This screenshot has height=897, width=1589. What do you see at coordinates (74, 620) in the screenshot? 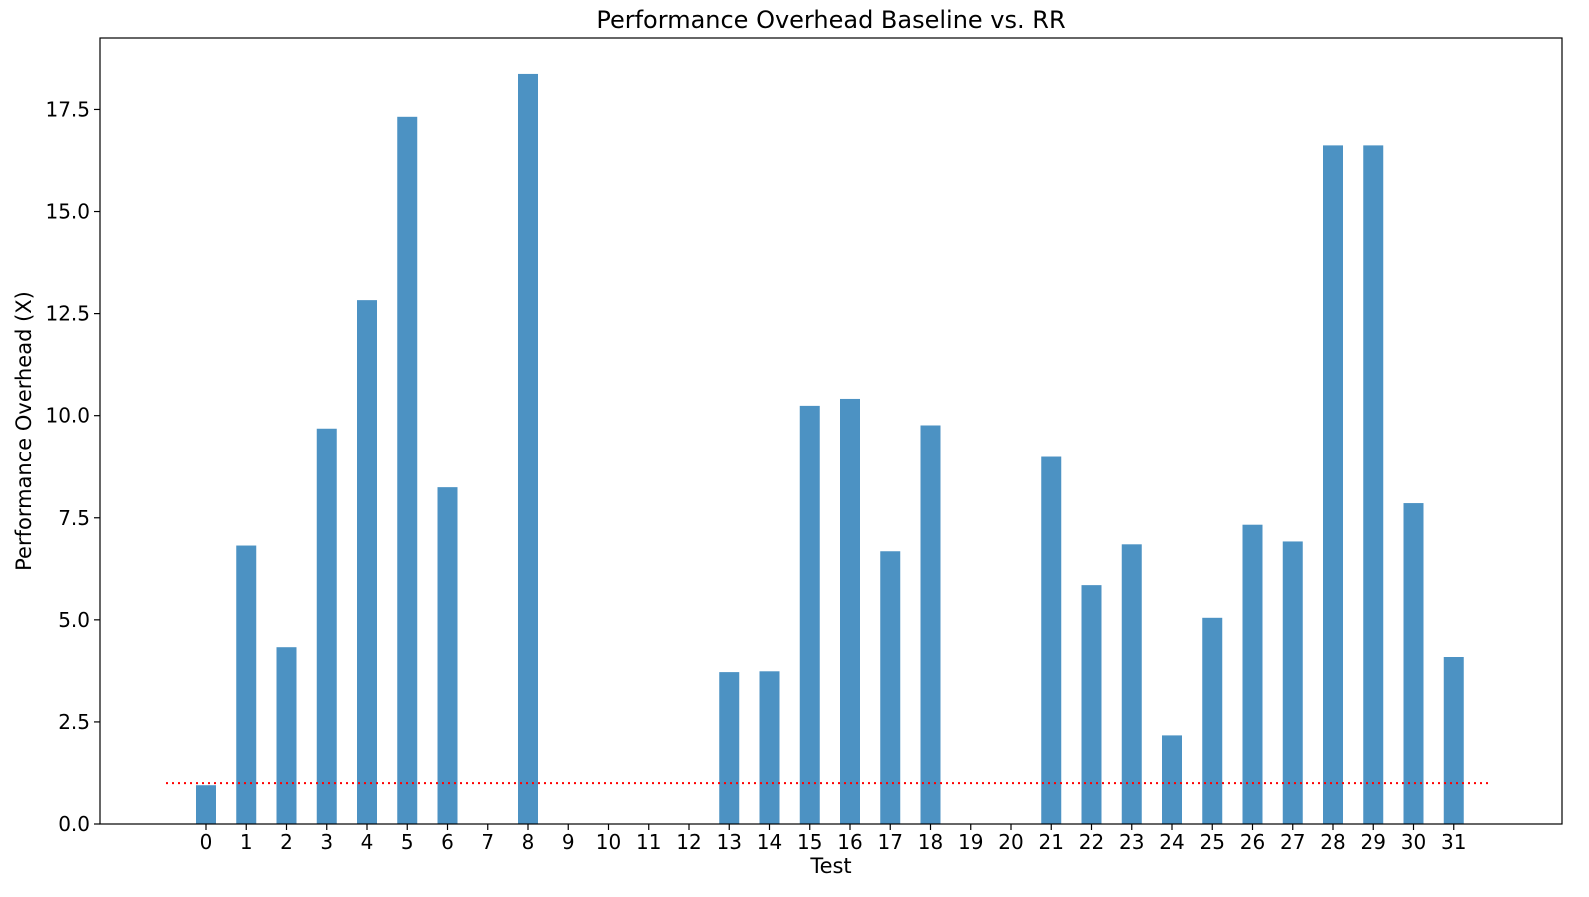
I see `y-tick-label: 5.0` at bounding box center [74, 620].